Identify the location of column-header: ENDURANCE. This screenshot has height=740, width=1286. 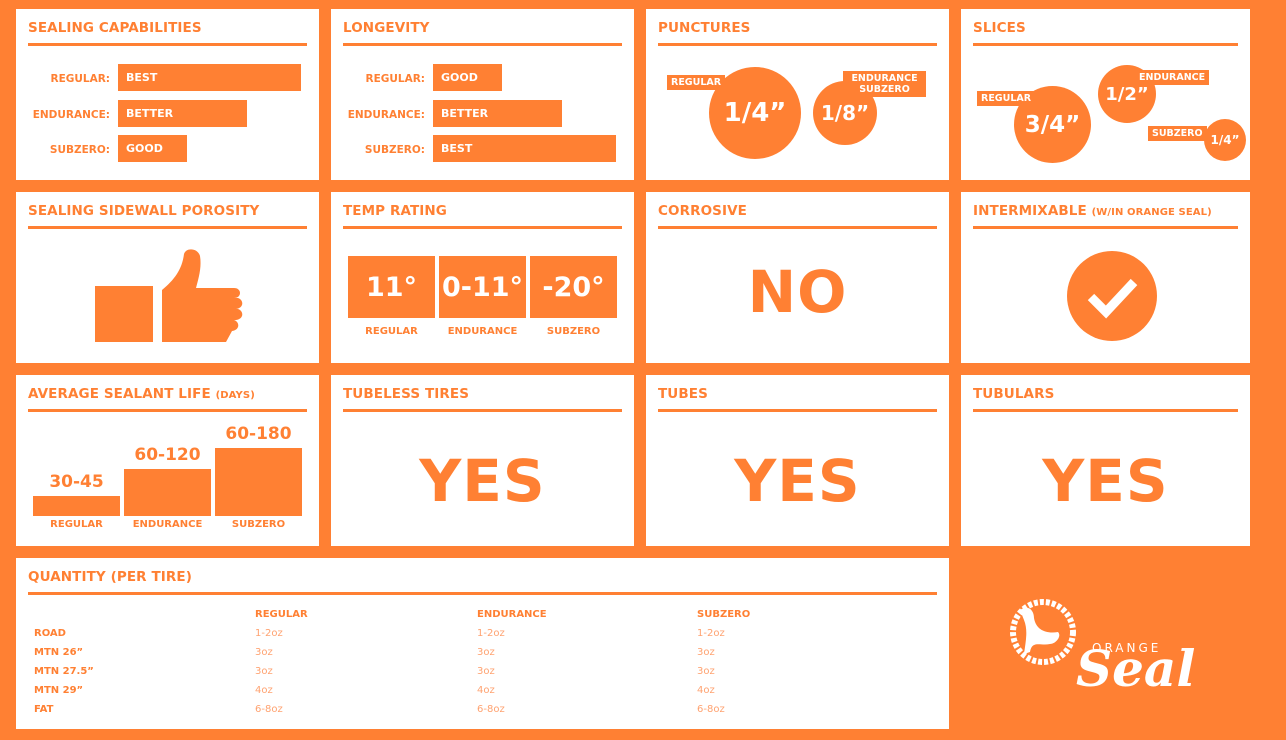
(512, 614).